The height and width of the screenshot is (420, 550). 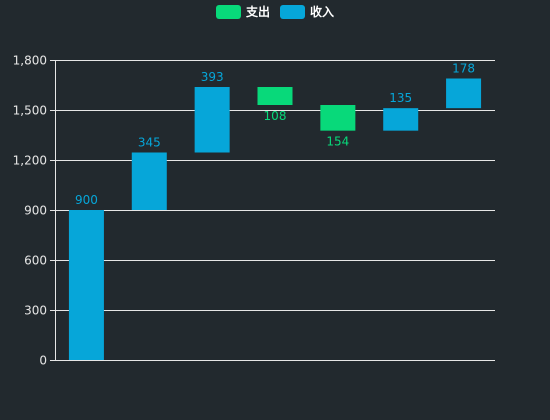 What do you see at coordinates (337, 142) in the screenshot?
I see `data-label-expense: 154` at bounding box center [337, 142].